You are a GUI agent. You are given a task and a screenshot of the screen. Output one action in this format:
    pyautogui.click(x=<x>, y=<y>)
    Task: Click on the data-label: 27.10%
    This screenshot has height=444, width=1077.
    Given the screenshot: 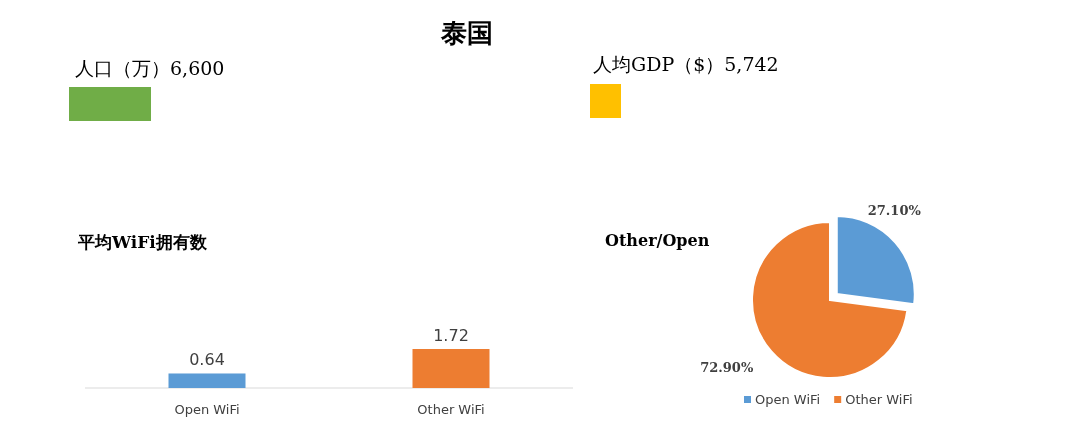 What is the action you would take?
    pyautogui.click(x=894, y=210)
    